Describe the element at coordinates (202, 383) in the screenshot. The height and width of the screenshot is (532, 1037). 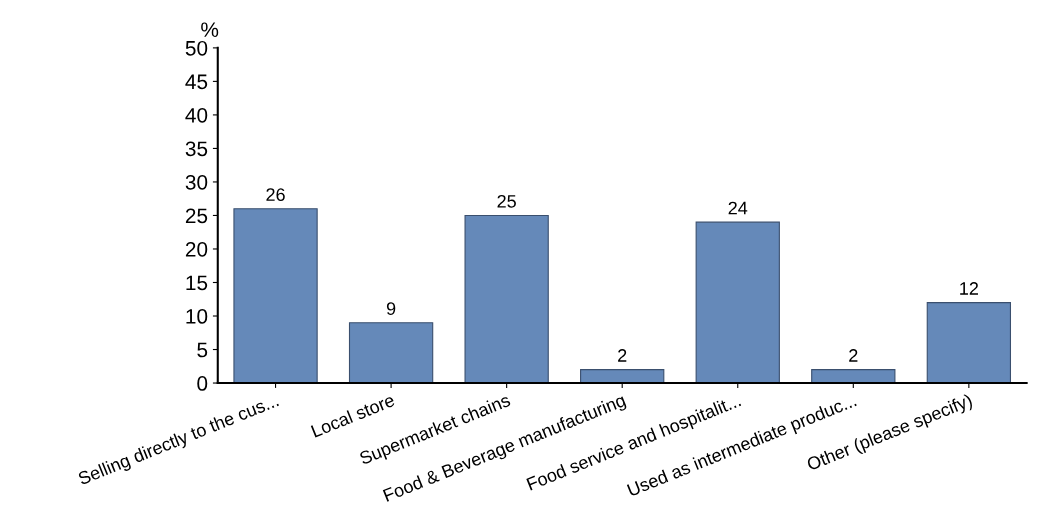
I see `y-tick-label: 0` at that location.